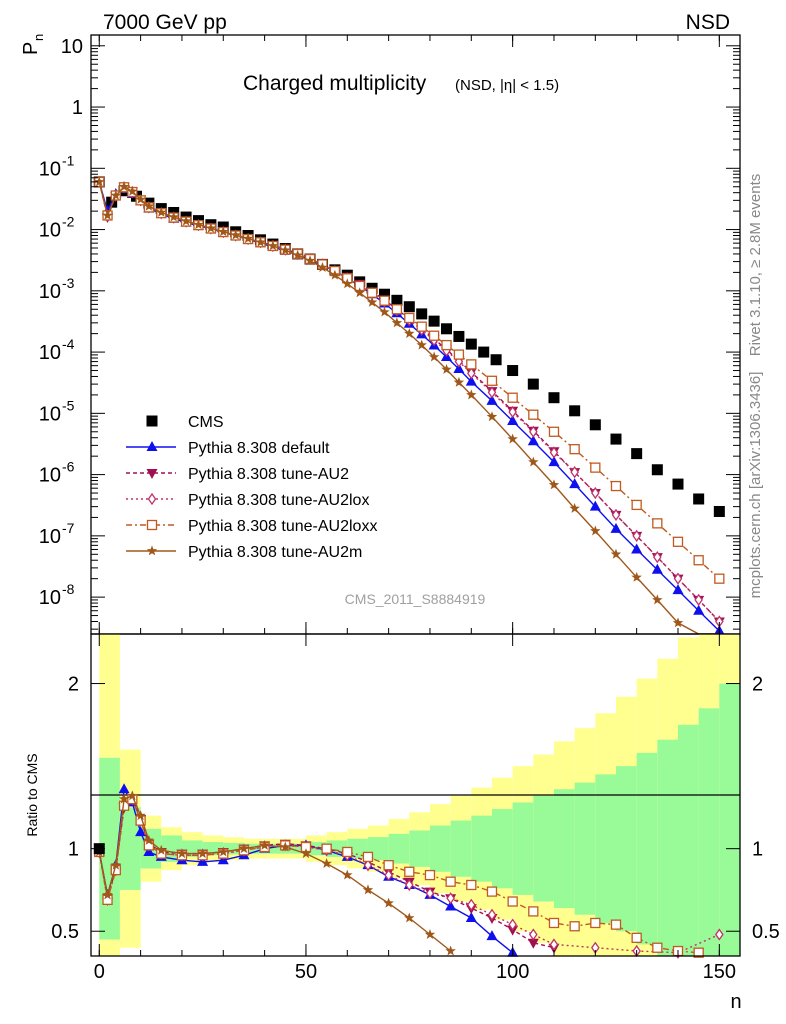  What do you see at coordinates (755, 485) in the screenshot?
I see `mcplots-label: mcplots.cern.ch [arXiv:1306.3436]` at bounding box center [755, 485].